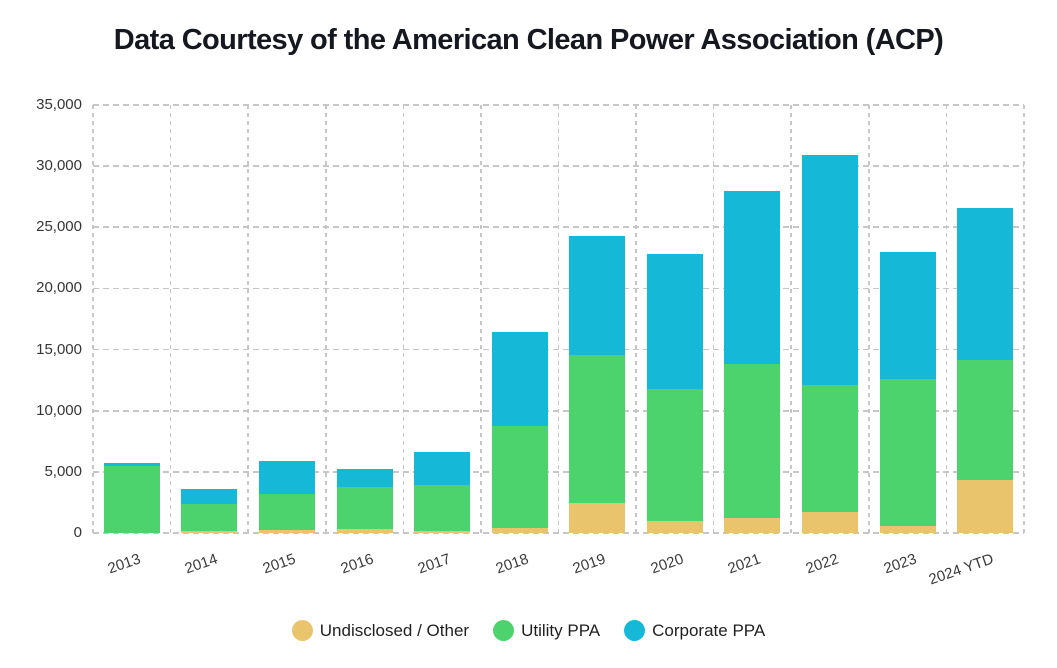  I want to click on bar-2017, so click(442, 492).